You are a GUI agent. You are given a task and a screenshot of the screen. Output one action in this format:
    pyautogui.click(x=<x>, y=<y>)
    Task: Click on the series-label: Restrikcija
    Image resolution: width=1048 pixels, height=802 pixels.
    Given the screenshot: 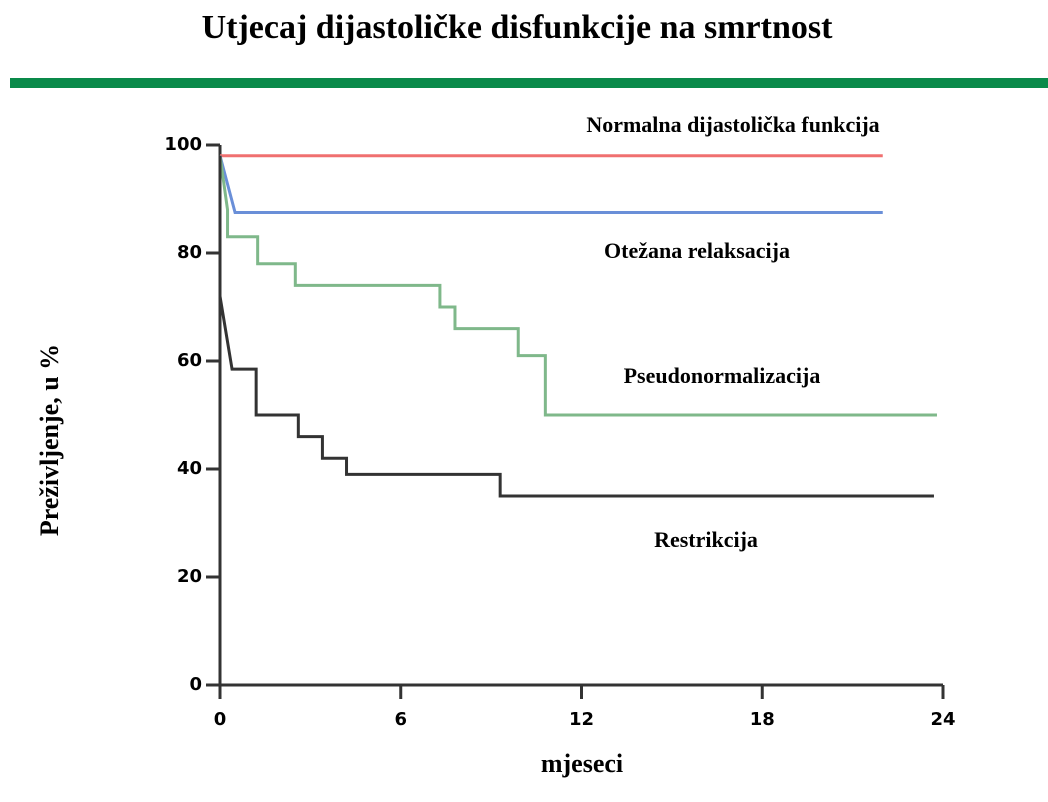 What is the action you would take?
    pyautogui.click(x=706, y=539)
    